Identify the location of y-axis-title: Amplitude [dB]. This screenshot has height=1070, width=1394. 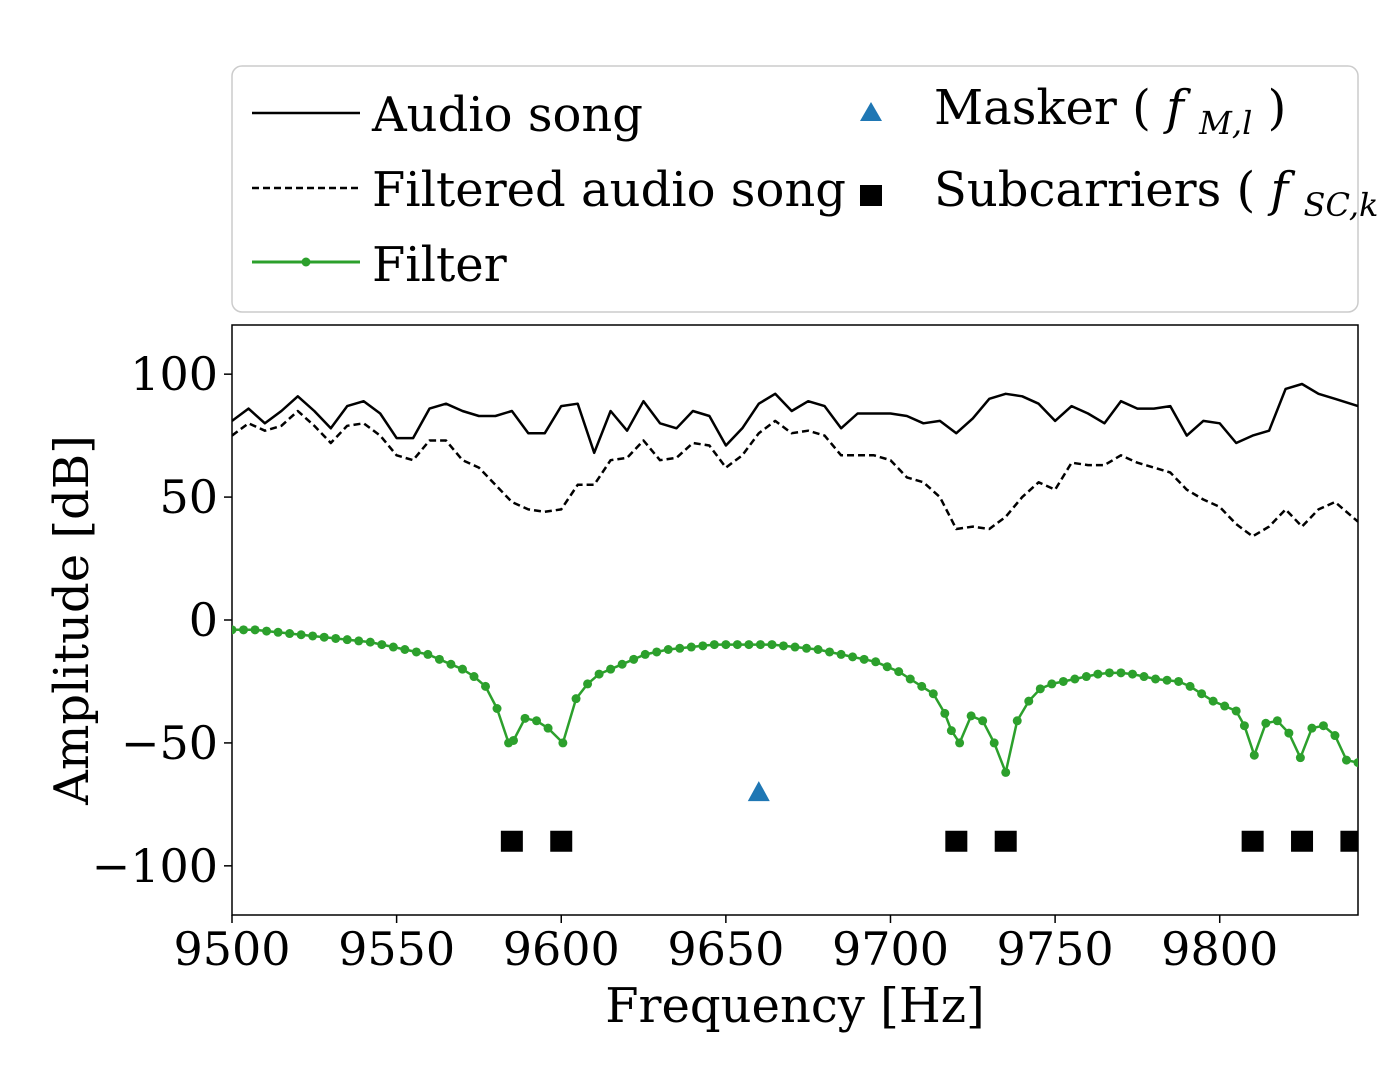
(72, 620).